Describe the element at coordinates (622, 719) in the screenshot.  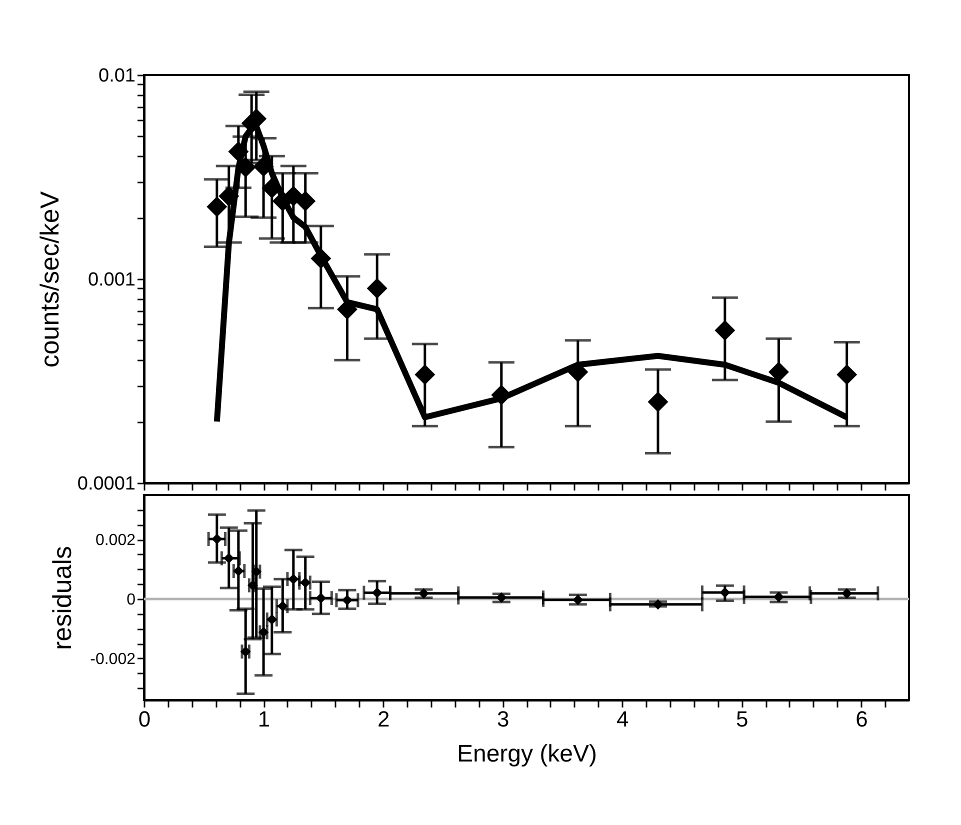
I see `x-tick-label: 4` at that location.